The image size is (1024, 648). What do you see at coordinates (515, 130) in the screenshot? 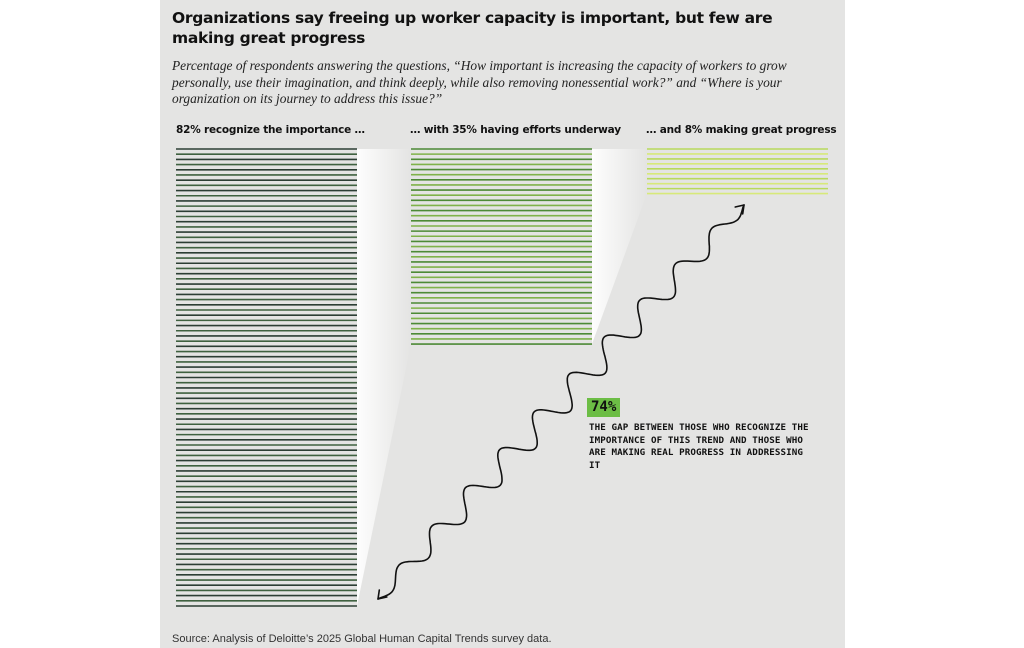
I see `bar-label-underway: … with 35% having efforts underway` at bounding box center [515, 130].